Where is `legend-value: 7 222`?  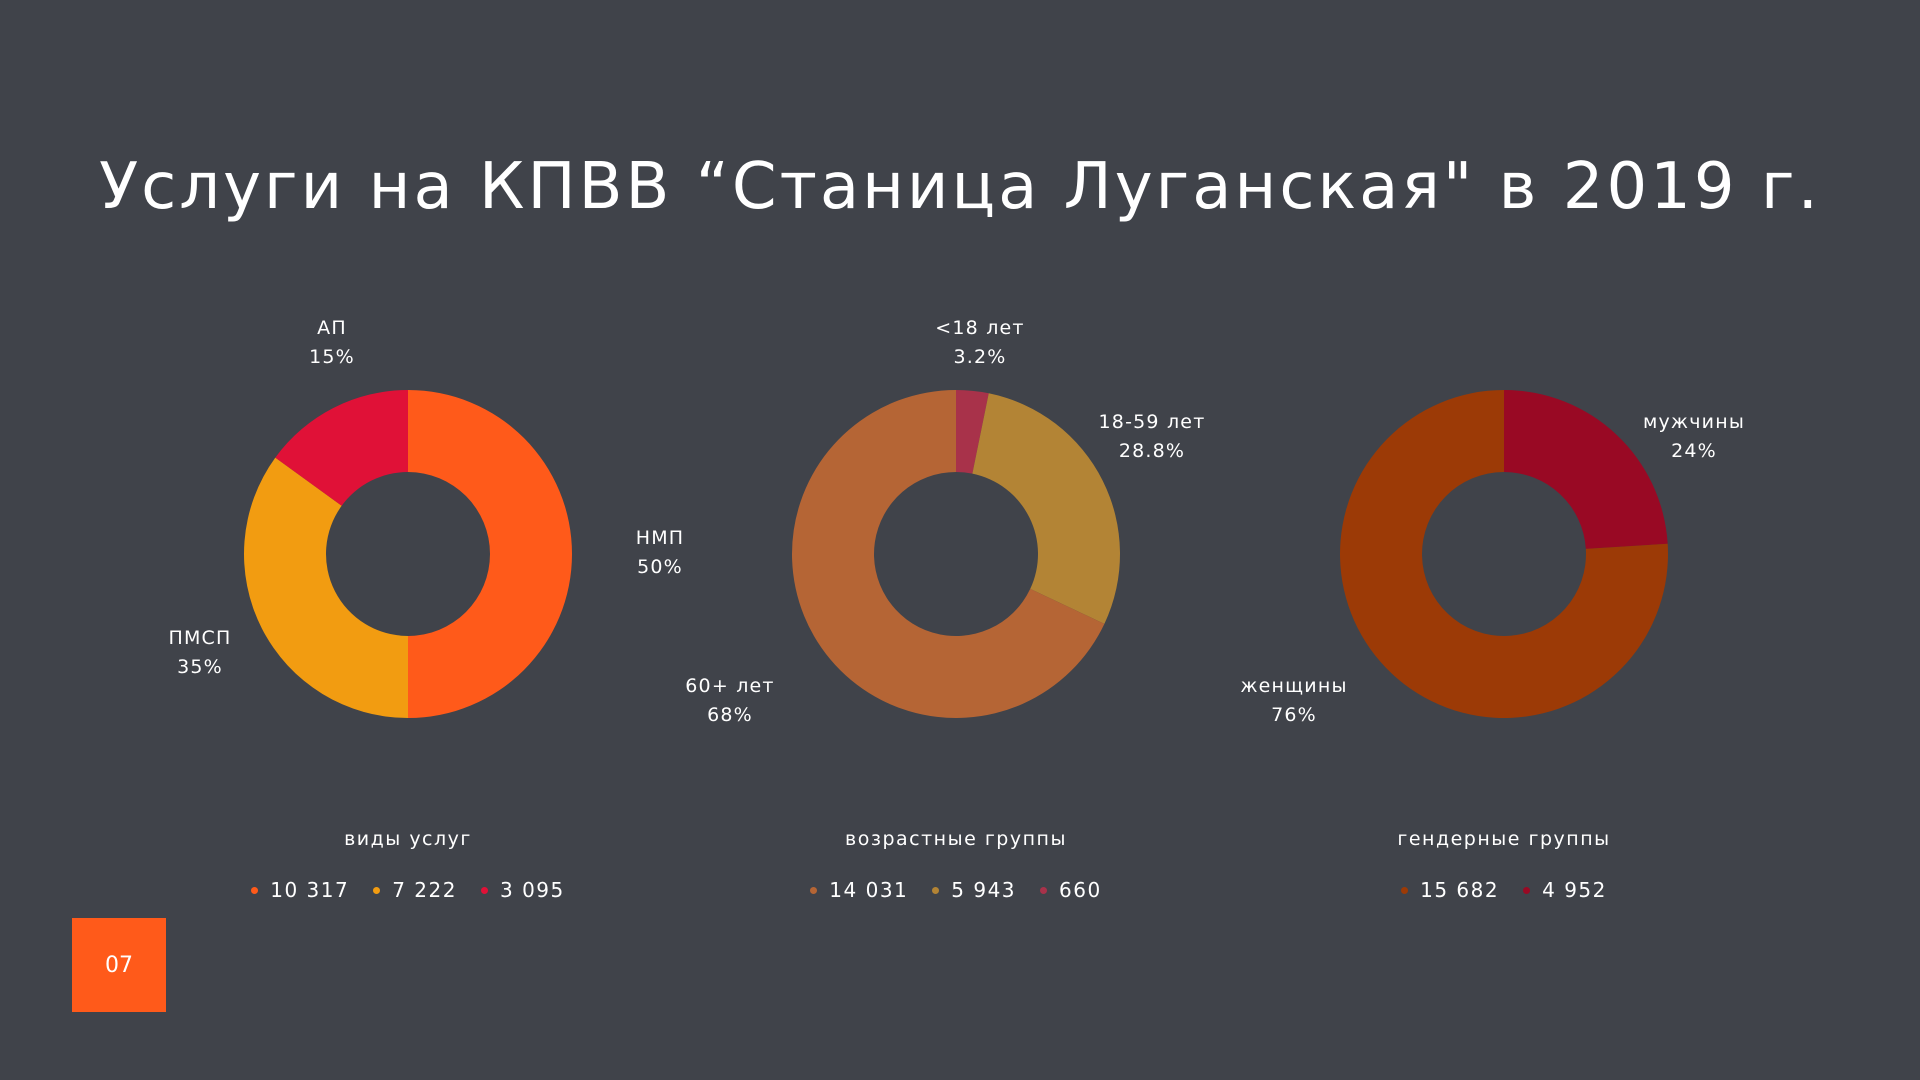
legend-value: 7 222 is located at coordinates (424, 890).